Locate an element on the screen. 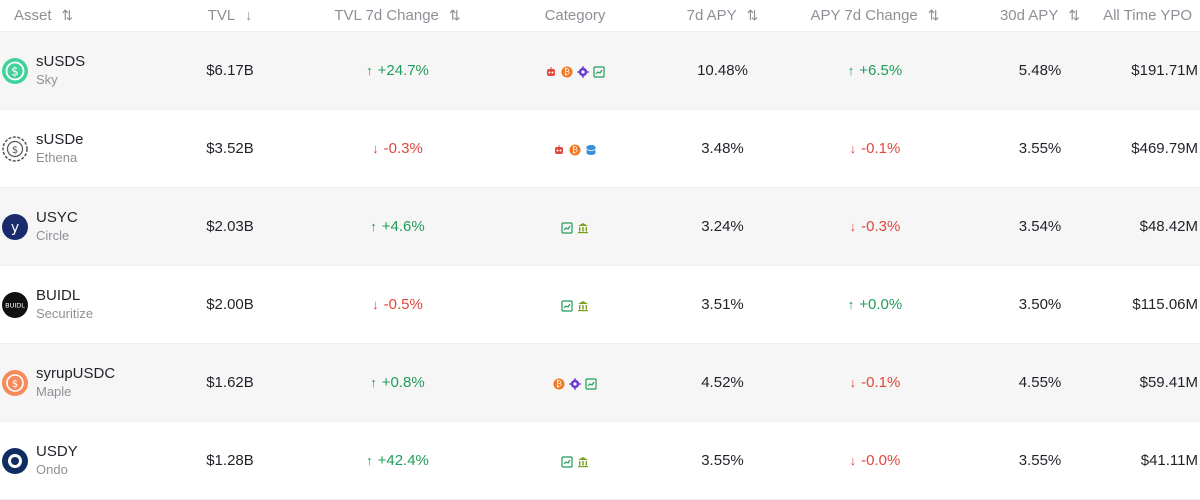  tvl-value: $3.52B is located at coordinates (230, 148).